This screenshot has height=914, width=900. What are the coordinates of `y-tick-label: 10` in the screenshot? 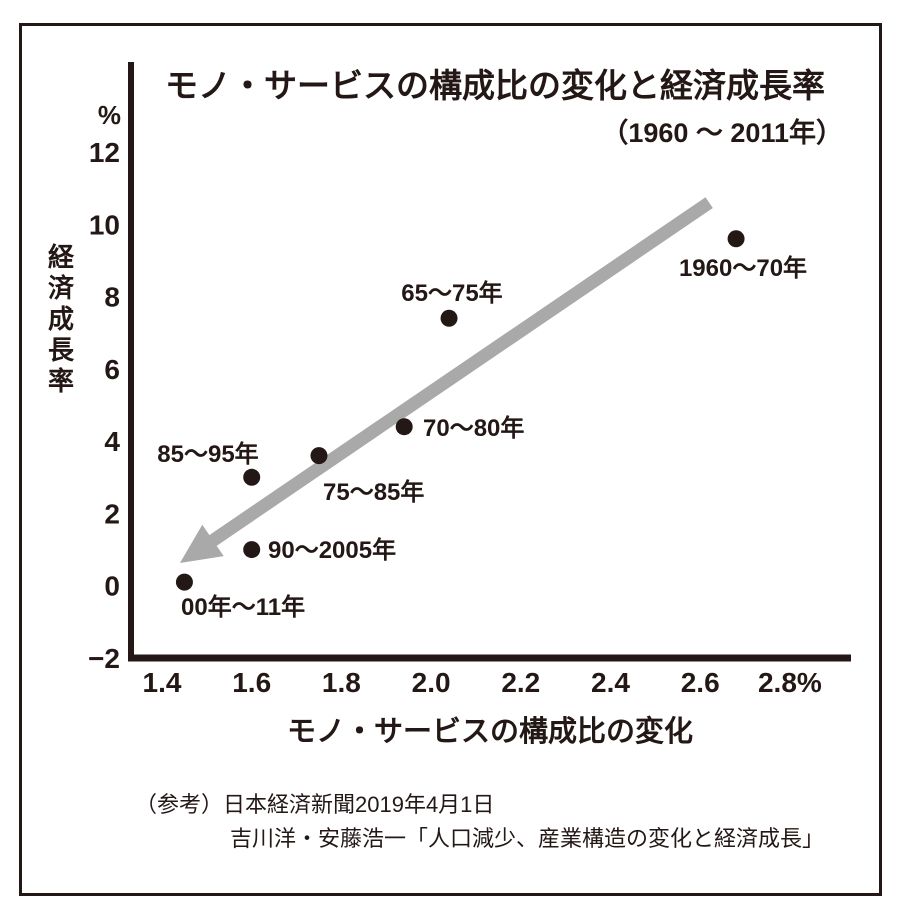 It's located at (104, 224).